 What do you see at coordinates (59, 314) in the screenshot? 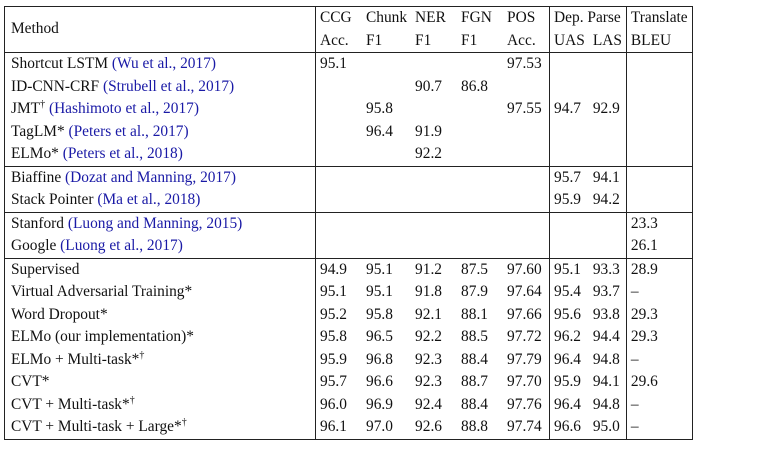
I see `method-name: Word Dropout*` at bounding box center [59, 314].